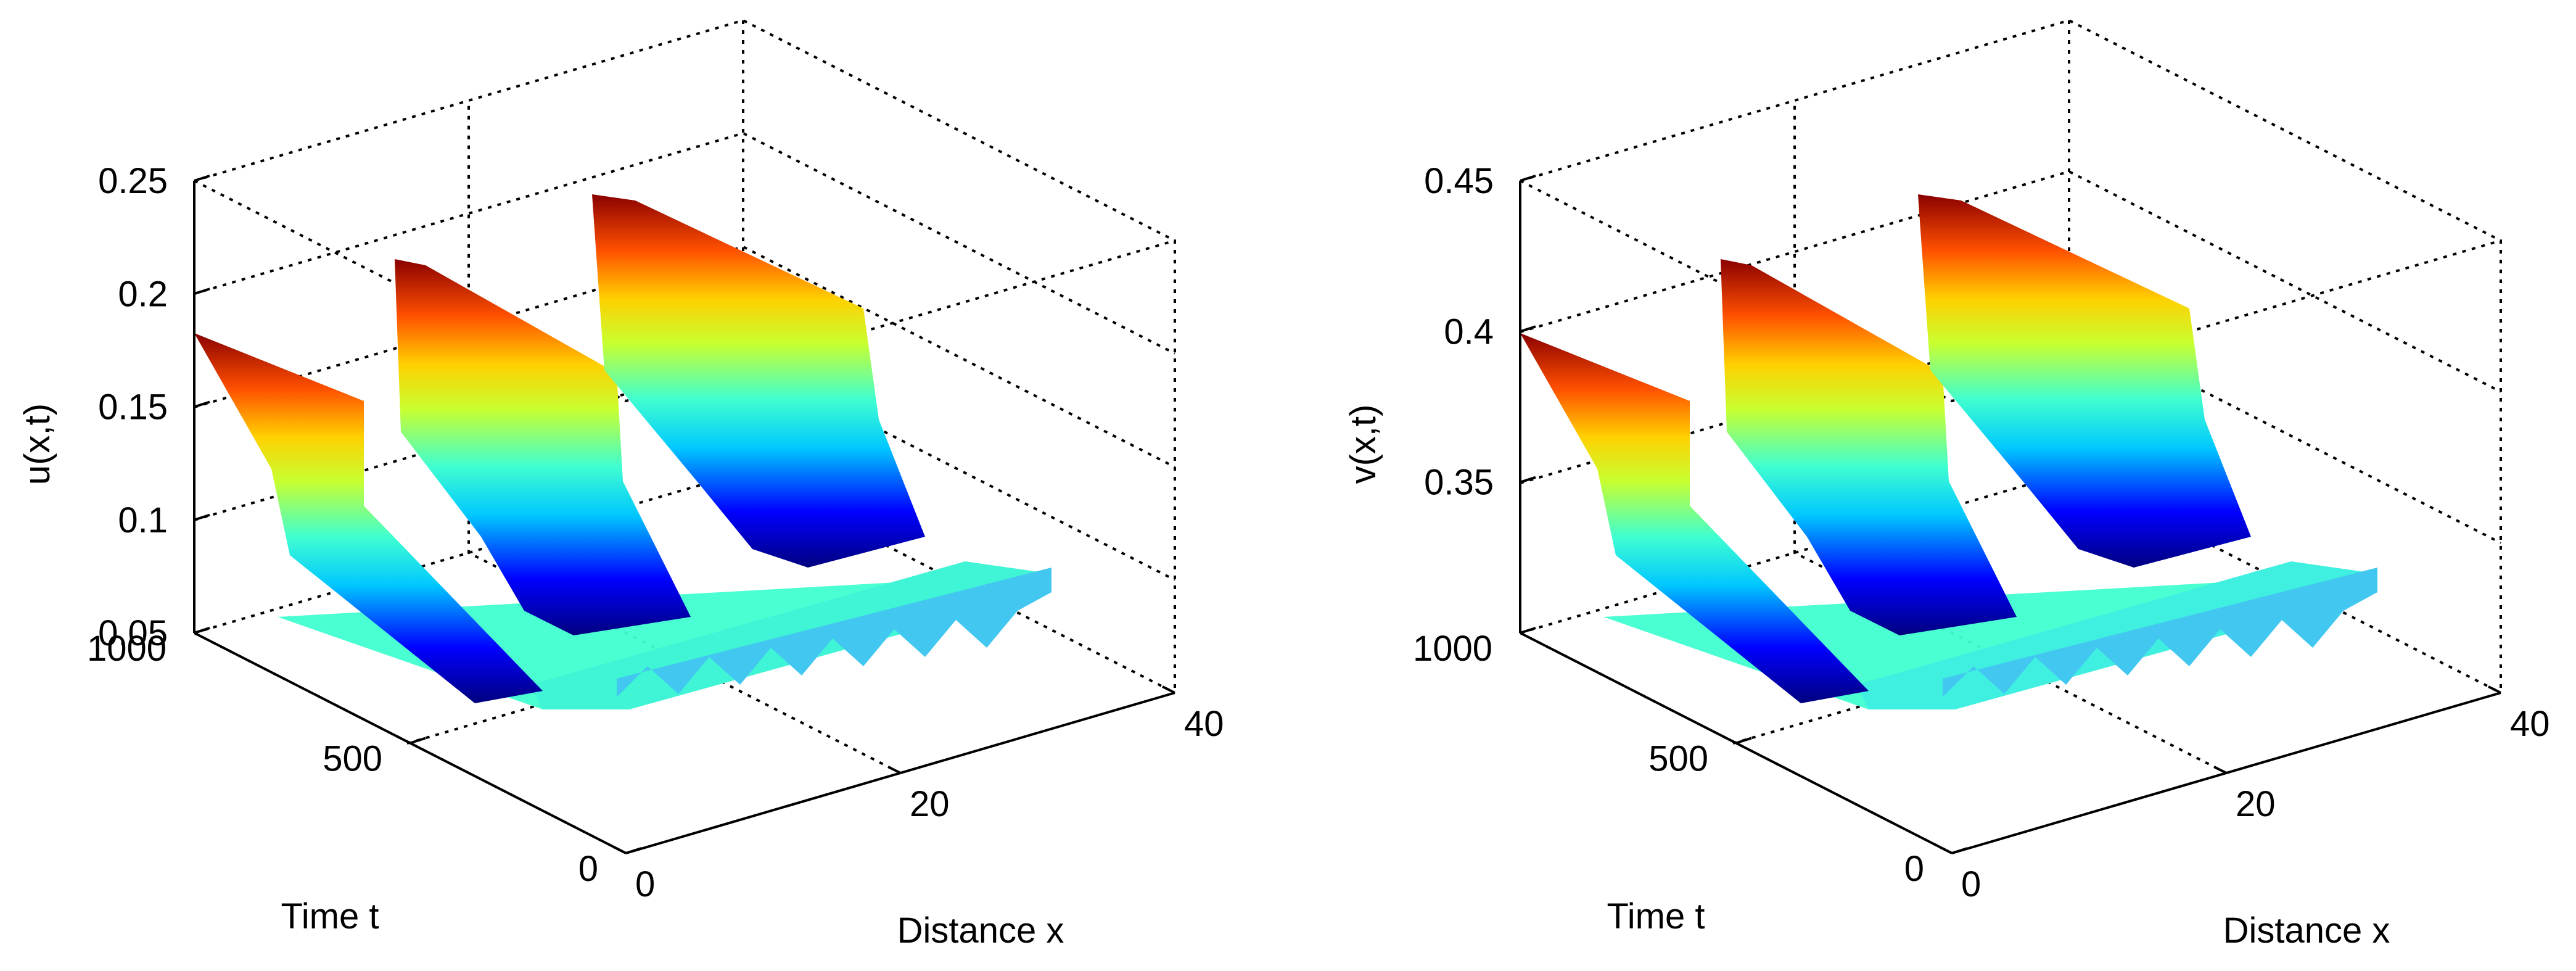 The image size is (2576, 971). I want to click on z-tick-label: 0.4, so click(1469, 332).